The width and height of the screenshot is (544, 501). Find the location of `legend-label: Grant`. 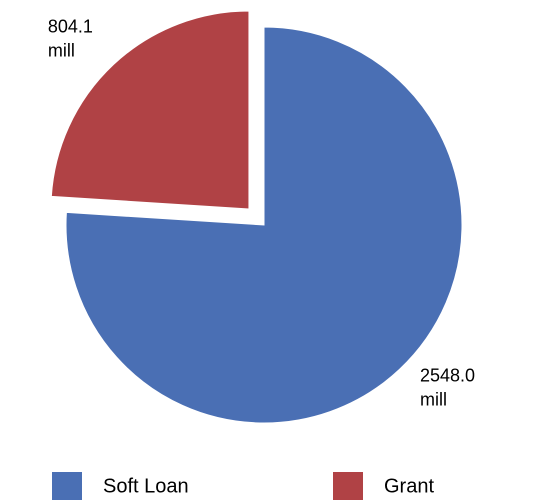

legend-label: Grant is located at coordinates (409, 486).